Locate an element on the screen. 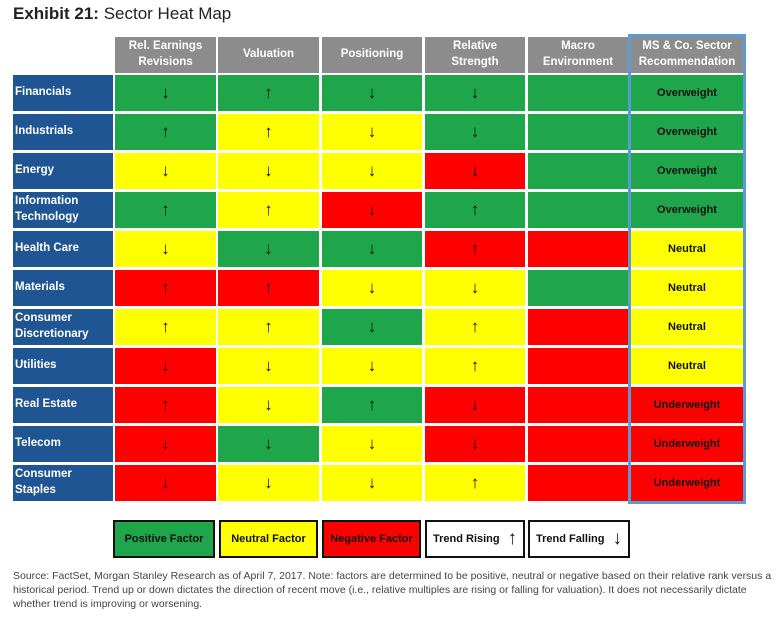 The width and height of the screenshot is (780, 626). exhibit-title-text: Sector Heat Map is located at coordinates (167, 13).